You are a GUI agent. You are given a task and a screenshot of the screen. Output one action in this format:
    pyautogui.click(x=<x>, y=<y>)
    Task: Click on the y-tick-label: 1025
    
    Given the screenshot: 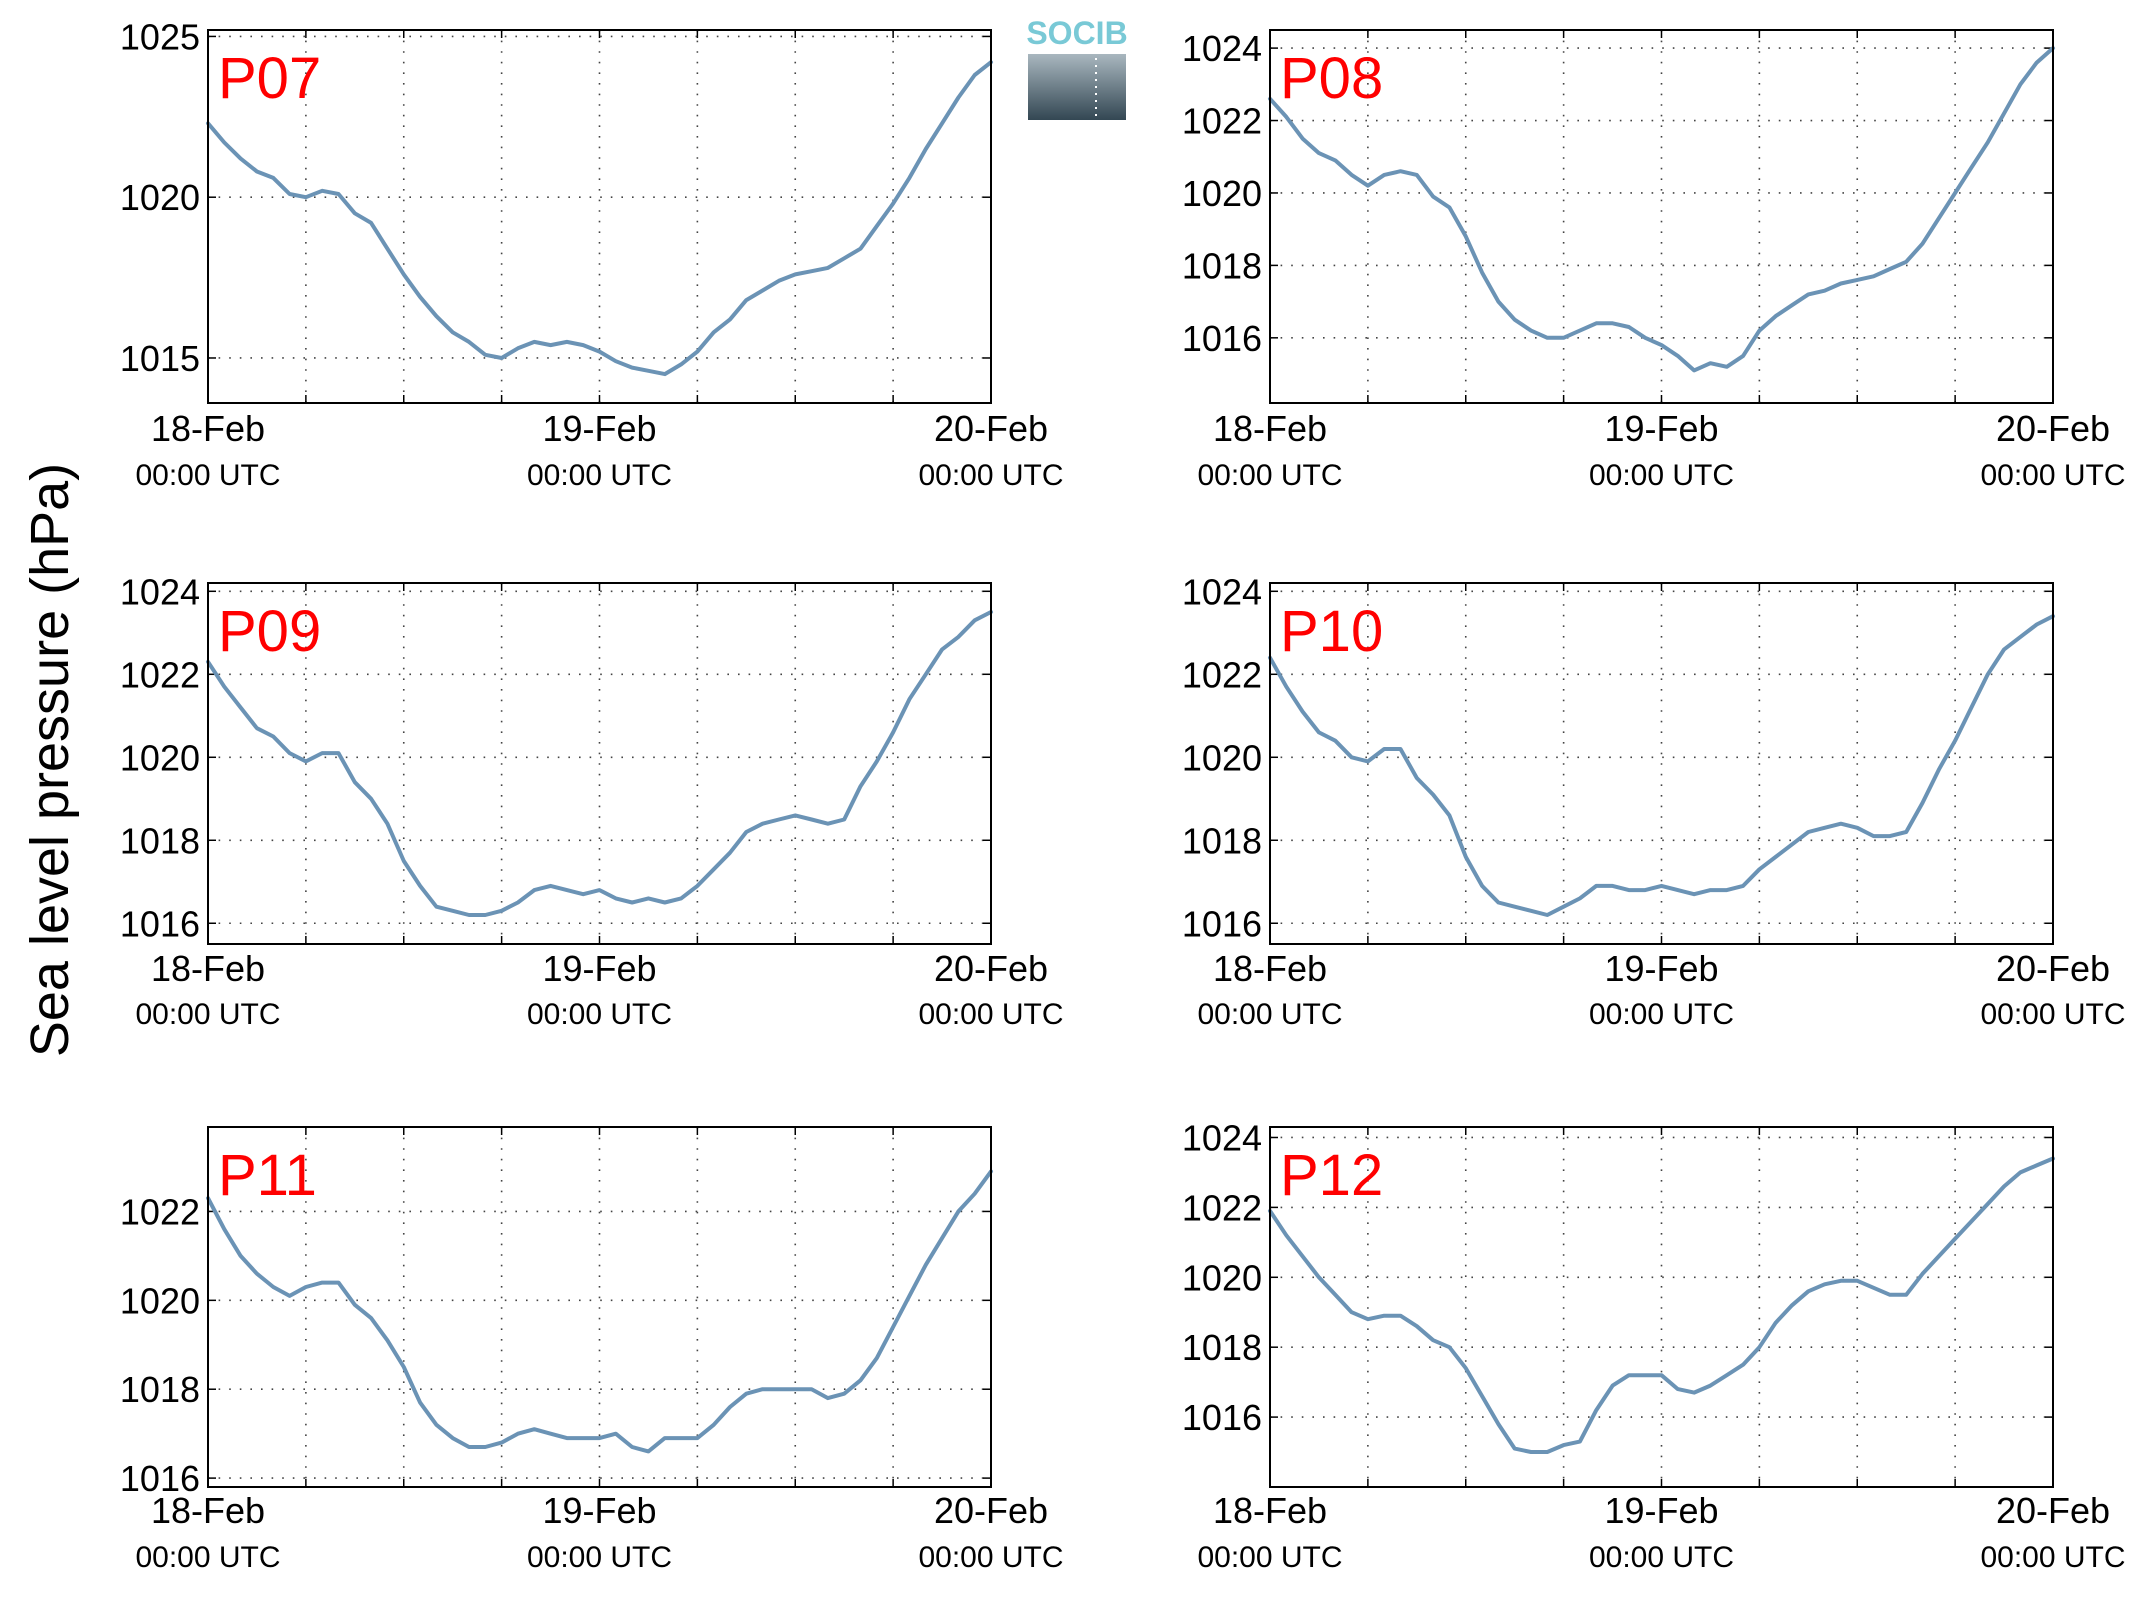 What is the action you would take?
    pyautogui.click(x=160, y=36)
    